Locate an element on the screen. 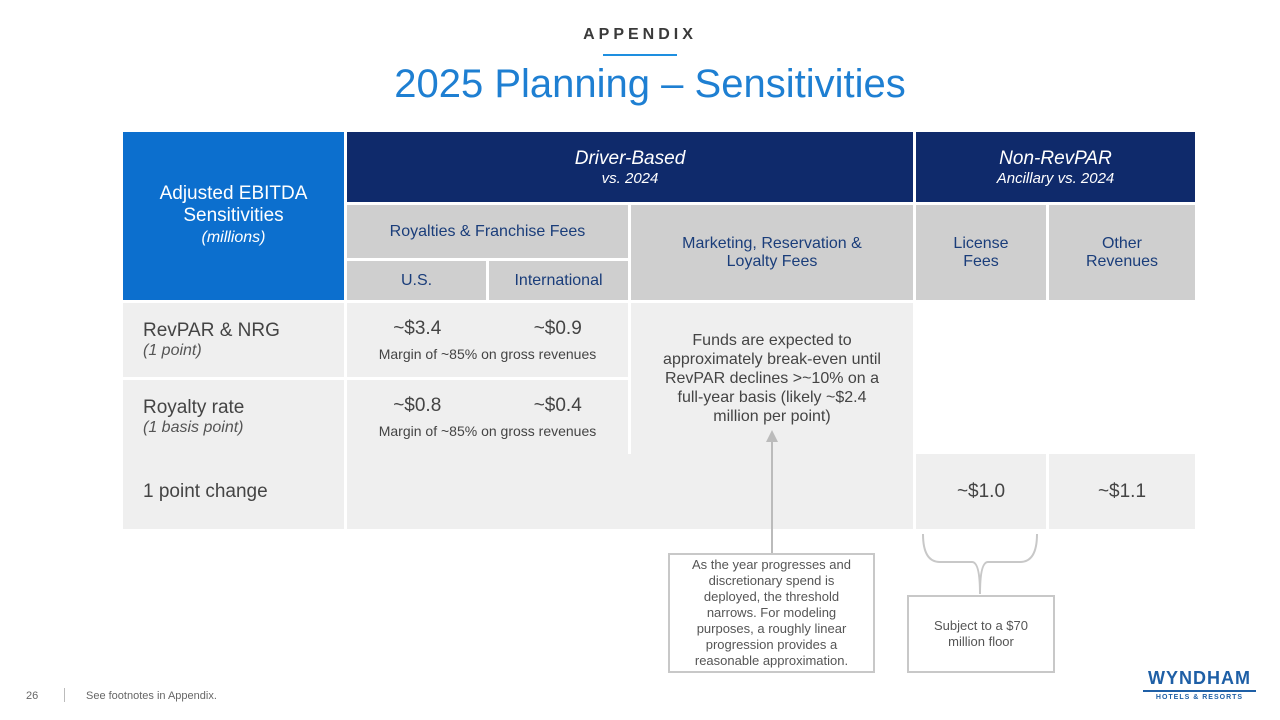  driver-based-header: Driver-Based vs. 2024 is located at coordinates (630, 167).